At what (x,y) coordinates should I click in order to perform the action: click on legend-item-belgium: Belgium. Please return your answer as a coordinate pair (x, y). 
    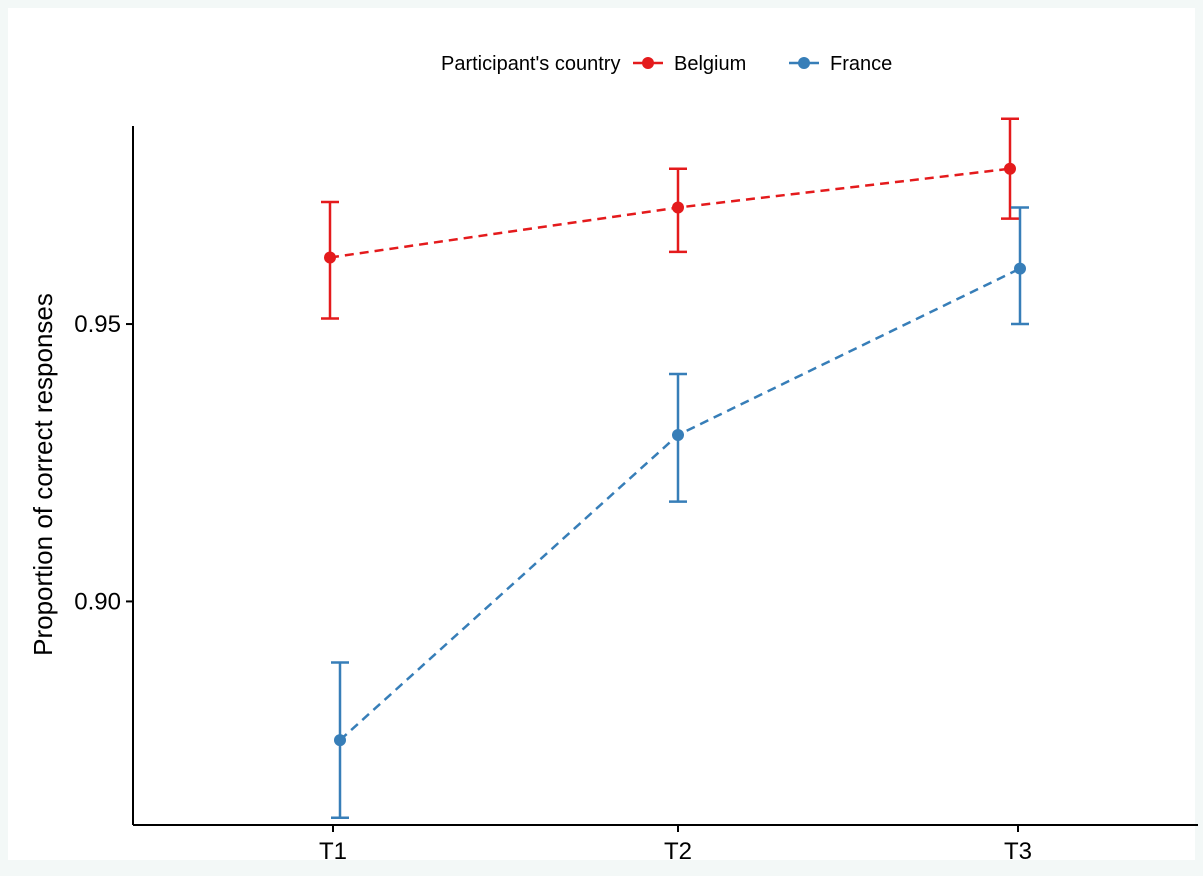
    Looking at the image, I should click on (689, 64).